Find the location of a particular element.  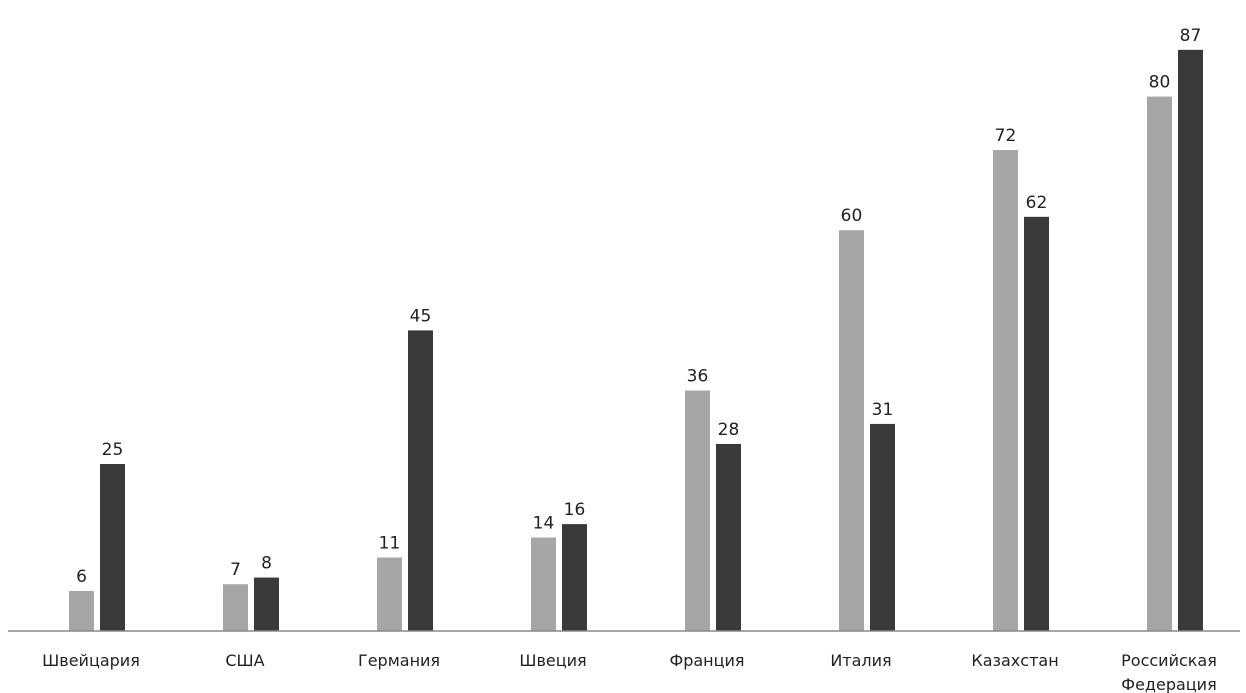

category-label-line: Швеция is located at coordinates (552, 660).